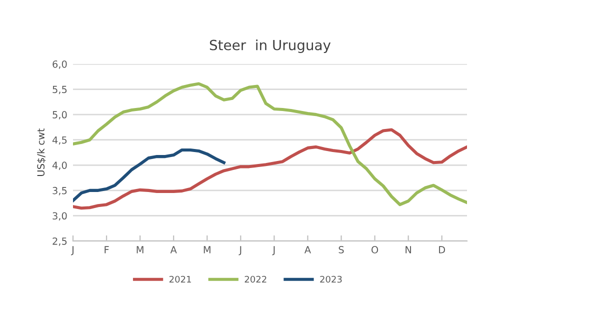 The image size is (596, 320). I want to click on y-tick-label: 4,0, so click(59, 166).